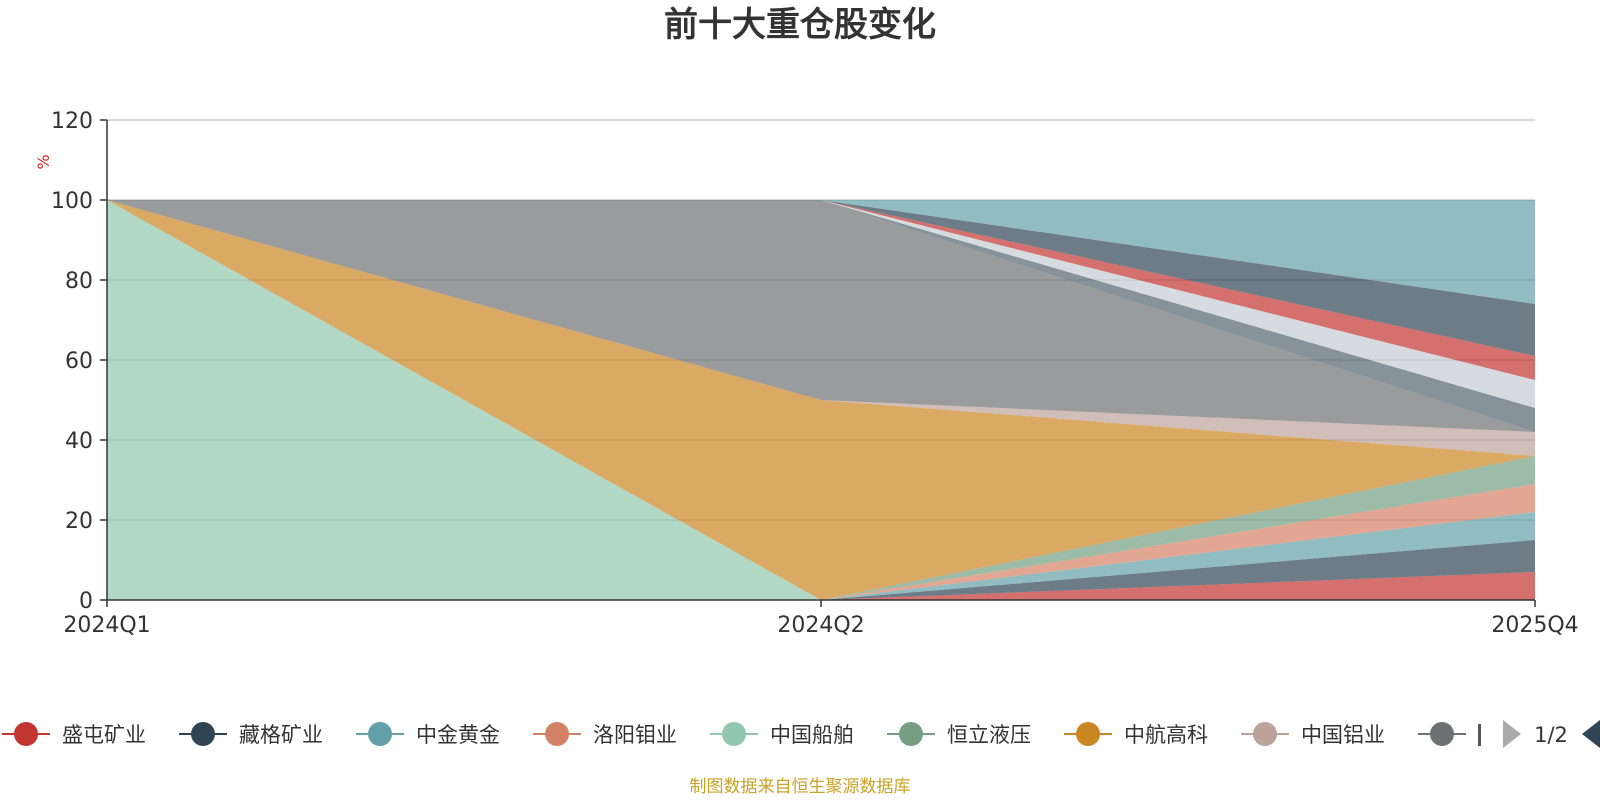  What do you see at coordinates (800, 787) in the screenshot?
I see `source-note: 制图数据来自恒生聚源数据库` at bounding box center [800, 787].